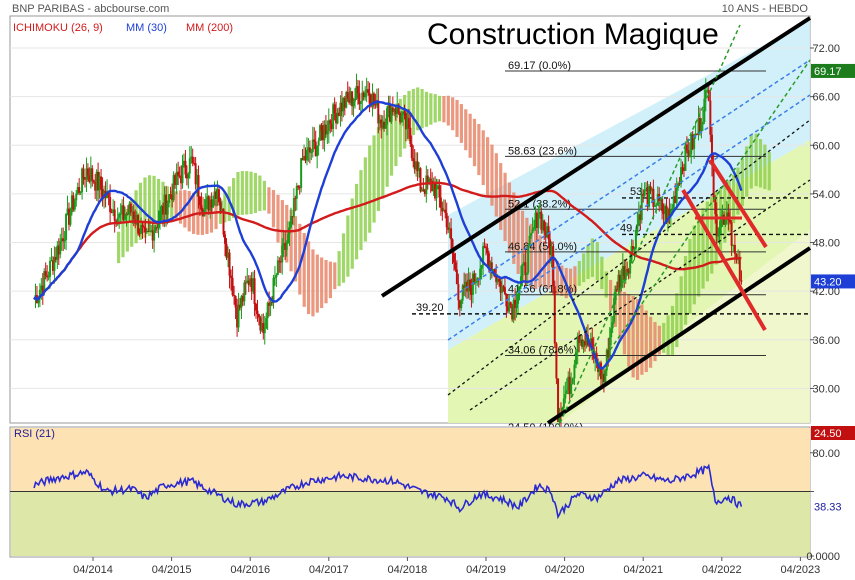 This screenshot has height=580, width=855. What do you see at coordinates (329, 570) in the screenshot?
I see `x-tick-label-3: 04/2017` at bounding box center [329, 570].